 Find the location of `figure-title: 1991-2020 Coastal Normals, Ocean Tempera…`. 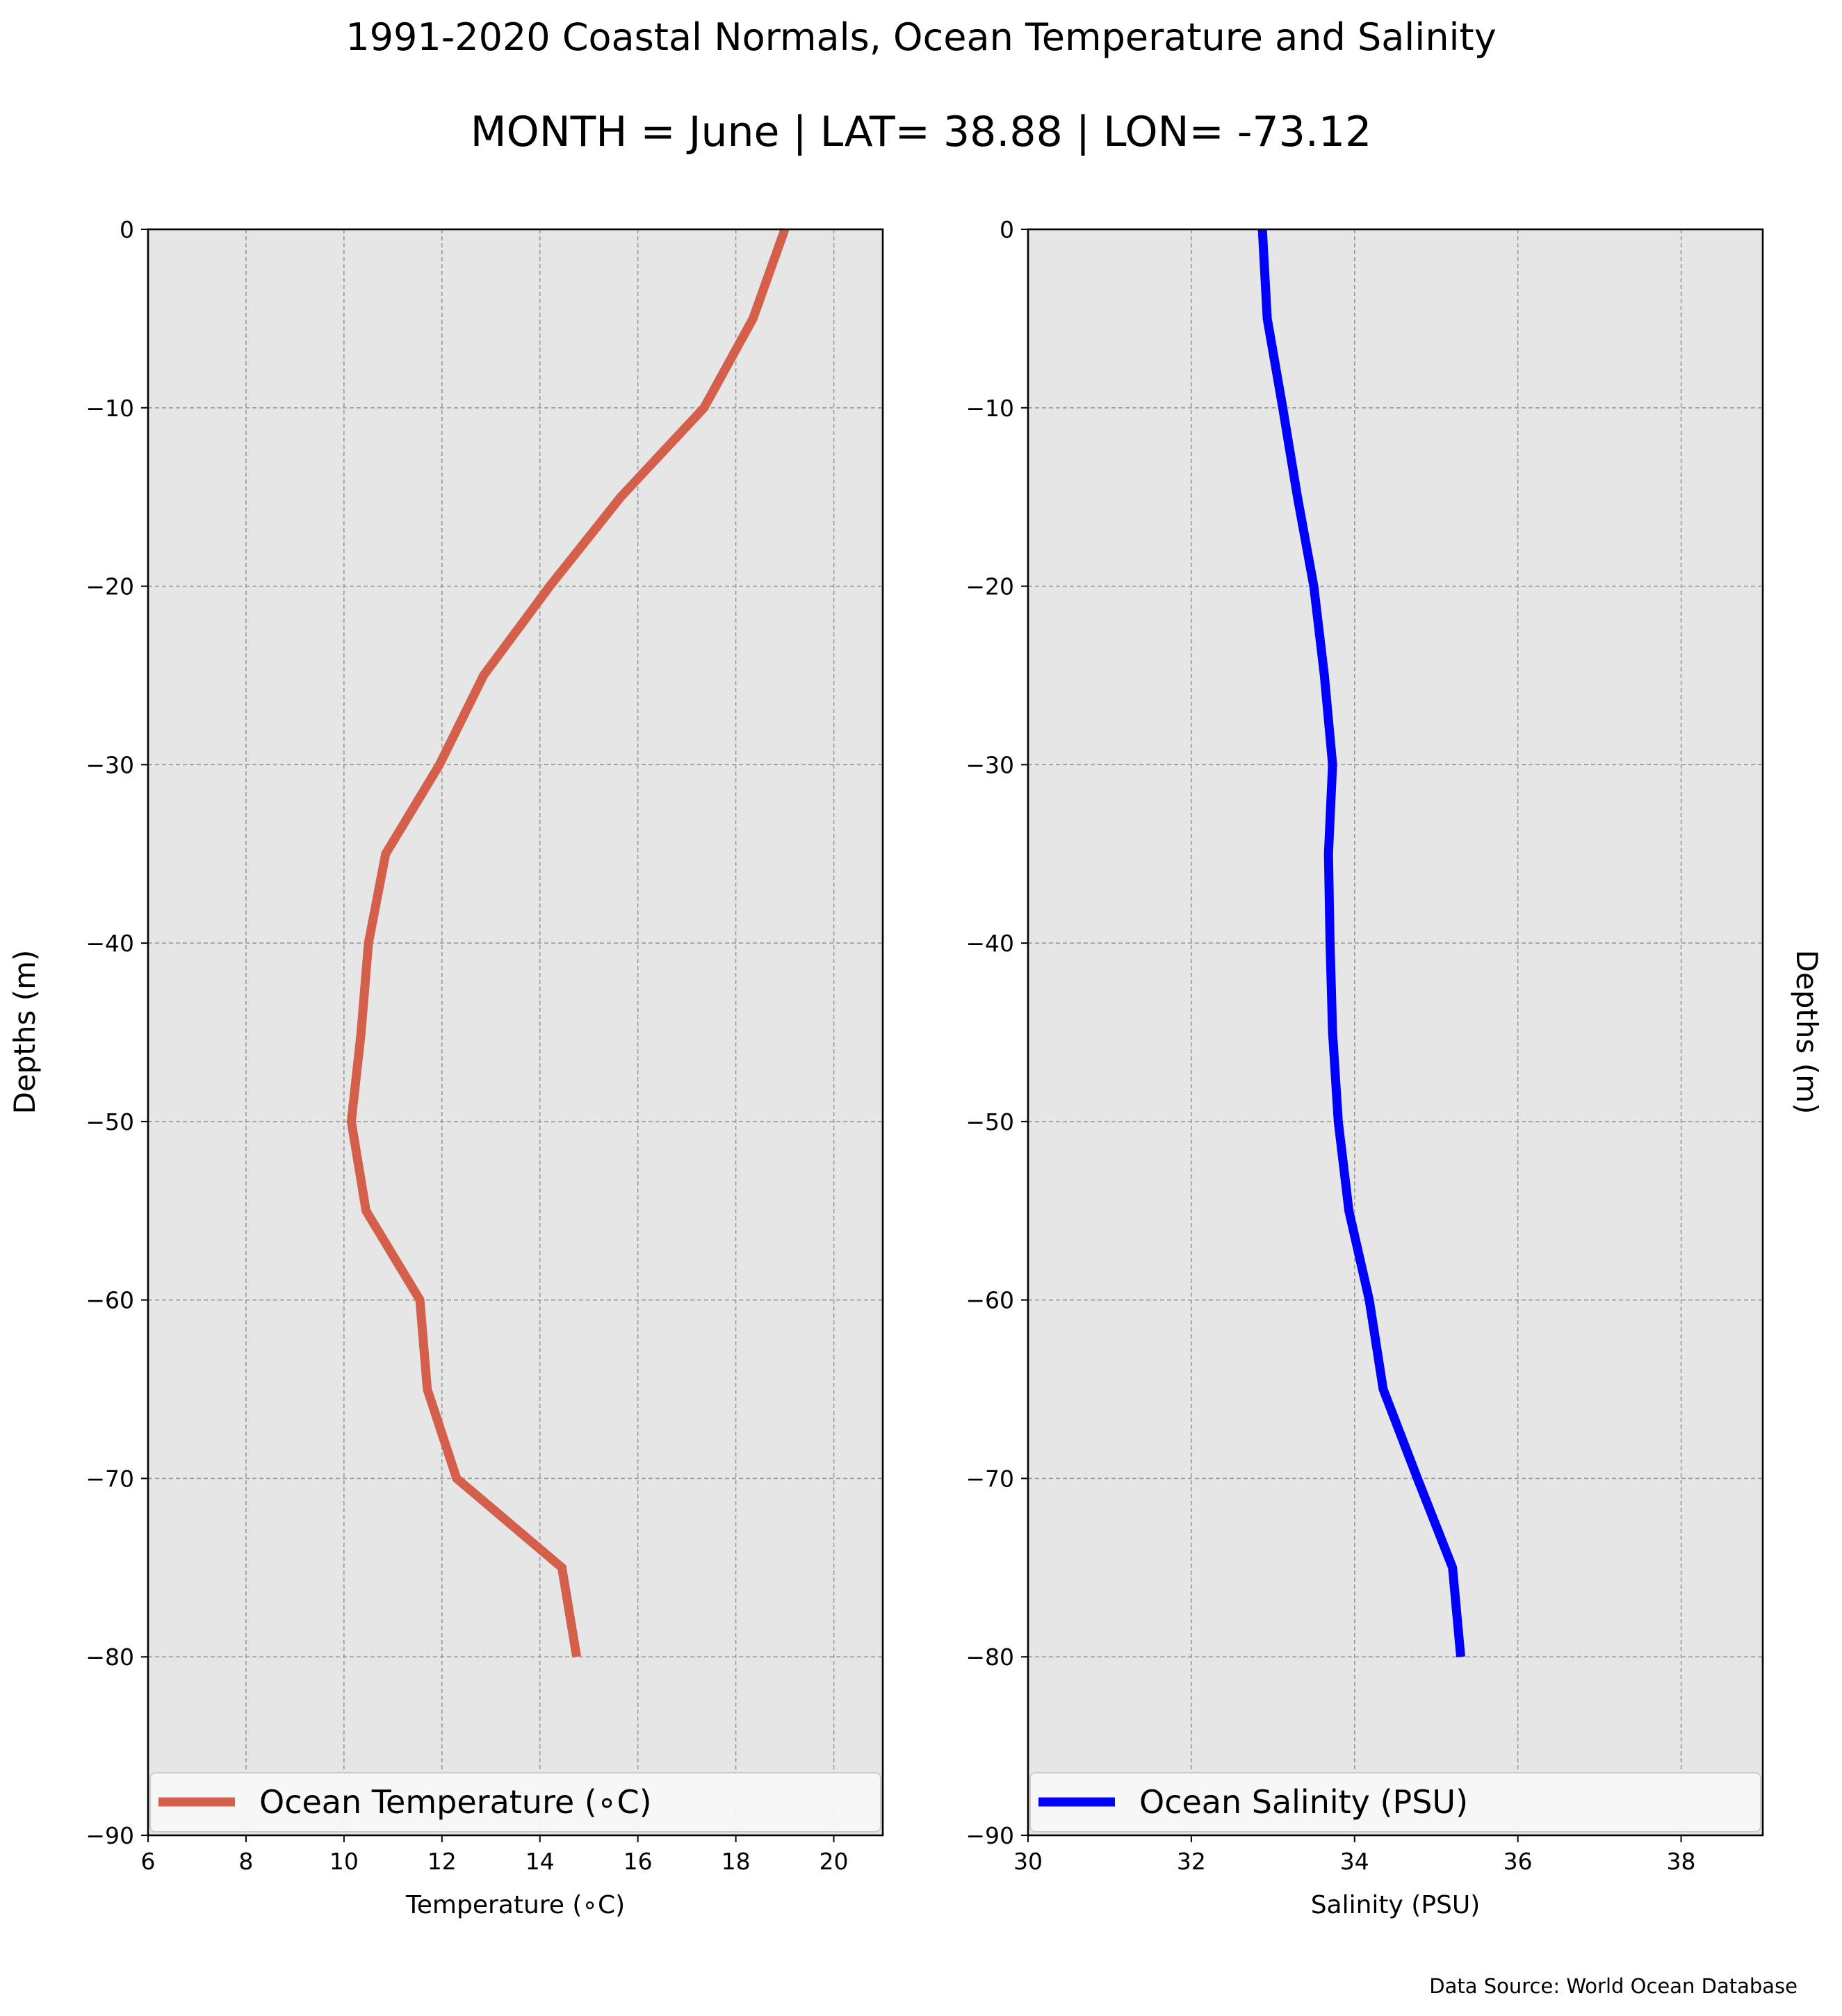

figure-title: 1991-2020 Coastal Normals, Ocean Tempera… is located at coordinates (920, 37).